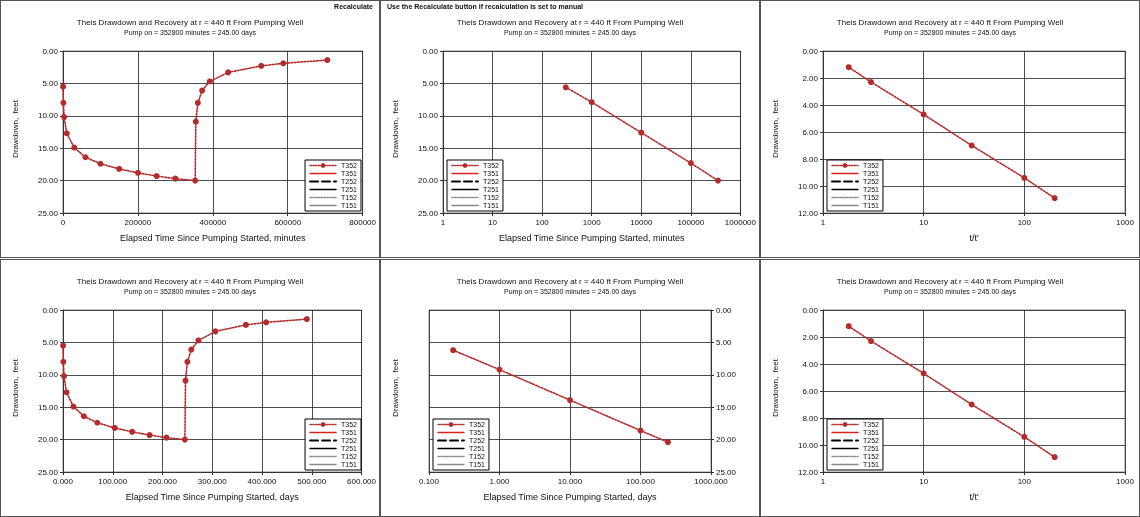  Describe the element at coordinates (726, 375) in the screenshot. I see `y2-tick-label: 10.00` at that location.